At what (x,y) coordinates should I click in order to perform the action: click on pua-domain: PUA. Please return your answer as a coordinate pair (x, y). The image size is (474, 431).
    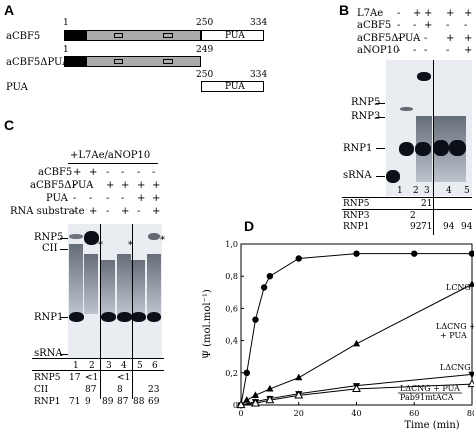
    Looking at the image, I should click on (232, 35).